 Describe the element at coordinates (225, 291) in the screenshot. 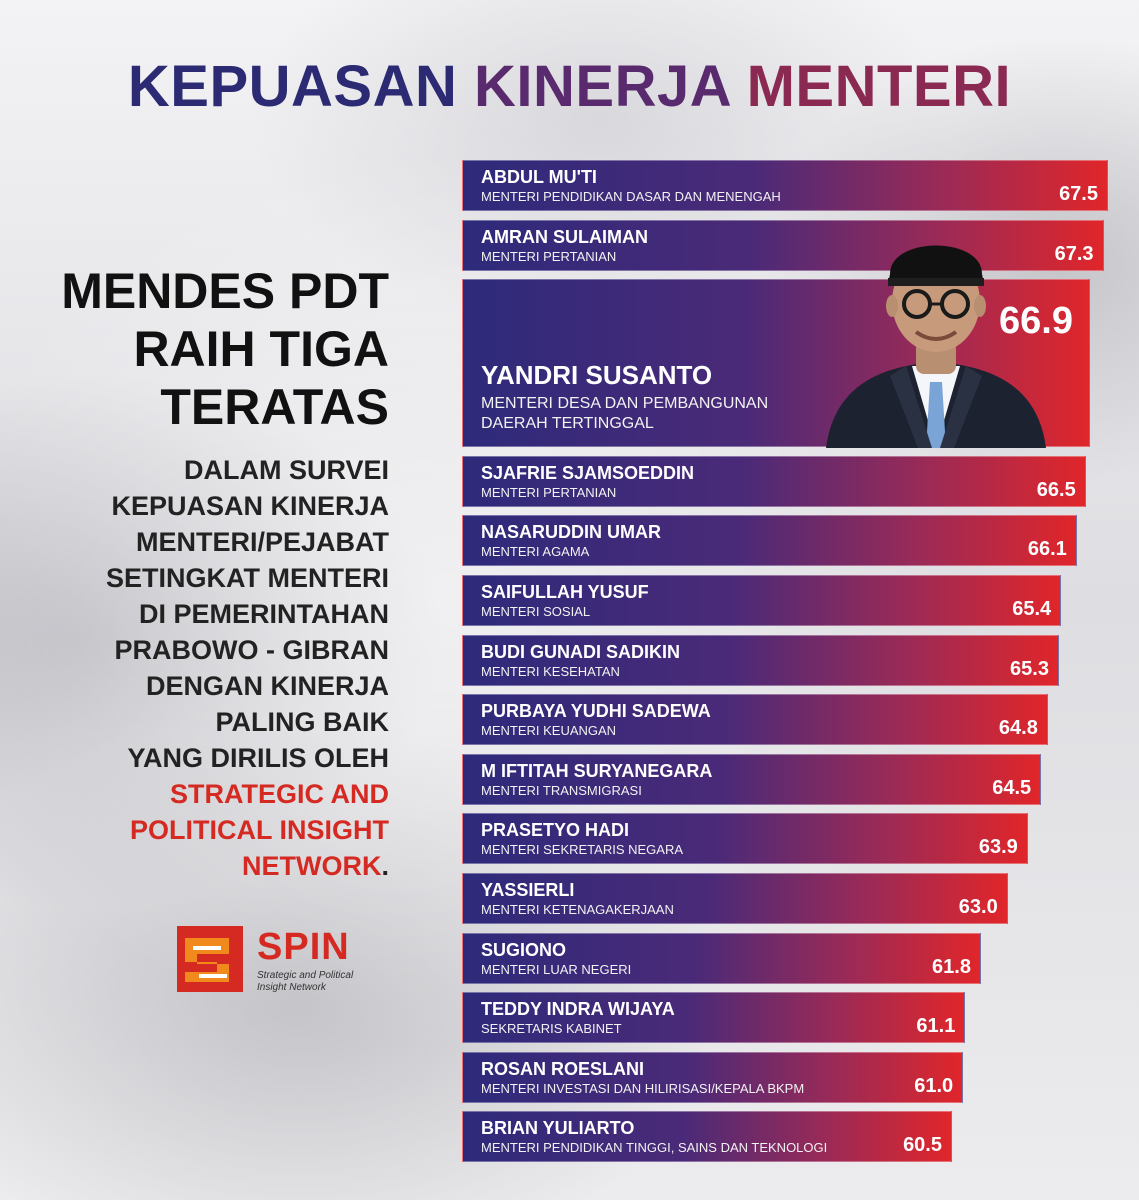

I see `headline-line-1: MENDES PDT` at that location.